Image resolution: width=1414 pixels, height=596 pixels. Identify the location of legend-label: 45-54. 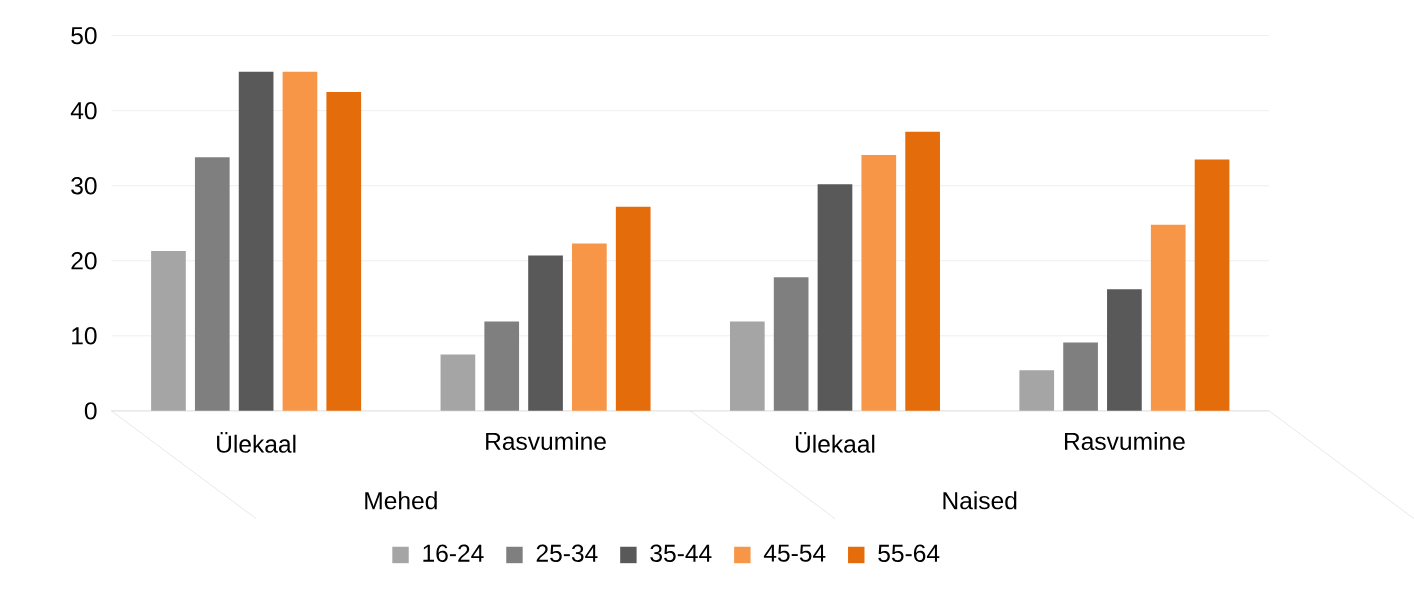
(794, 553).